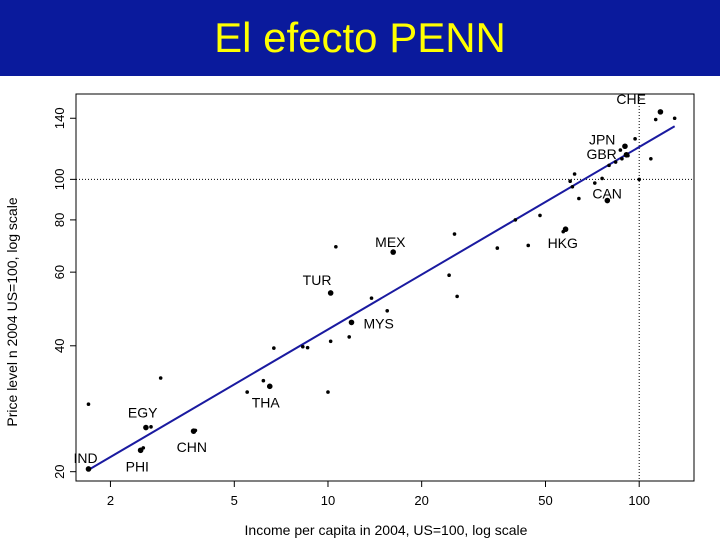 The height and width of the screenshot is (540, 720). What do you see at coordinates (607, 200) in the screenshot?
I see `point-can` at bounding box center [607, 200].